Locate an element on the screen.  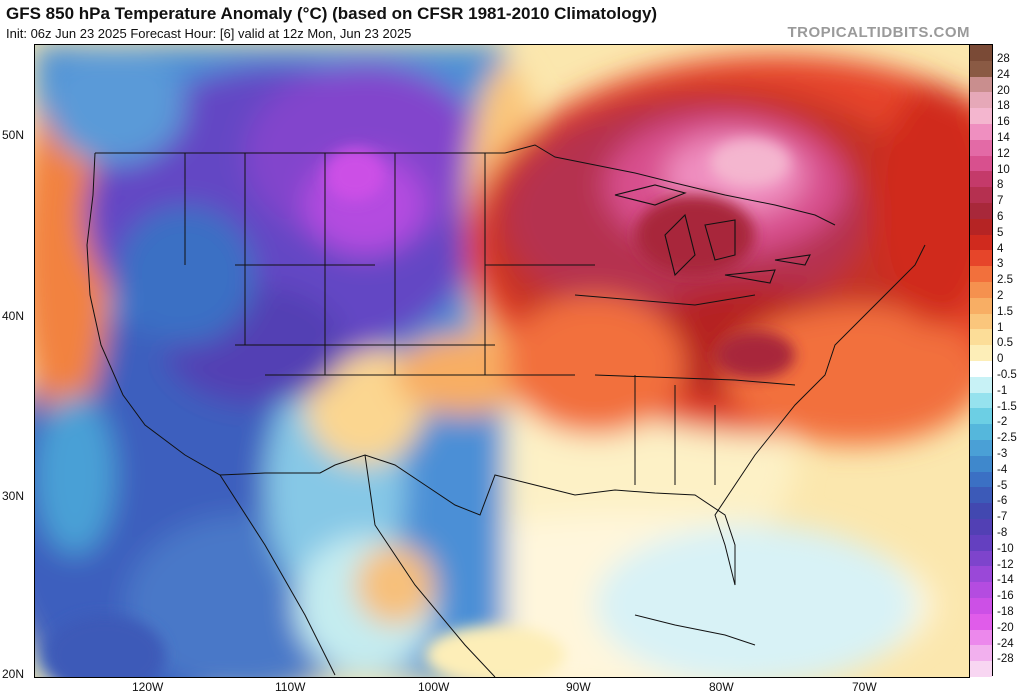
brand-watermark: TROPICALTIDBITS.COM is located at coordinates (878, 32).